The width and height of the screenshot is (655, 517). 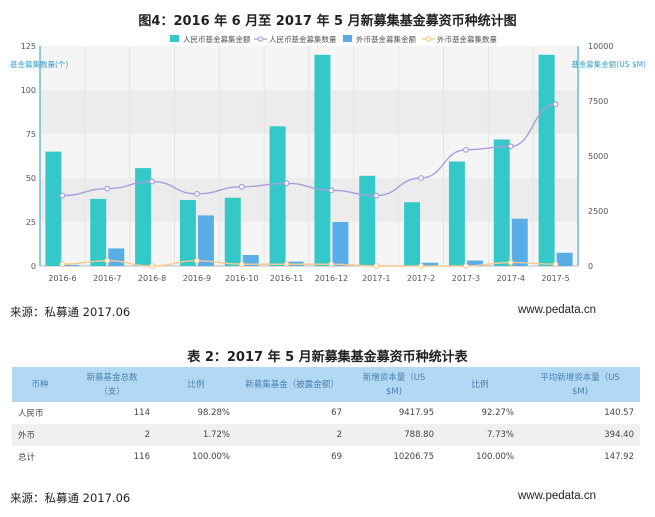 What do you see at coordinates (619, 413) in the screenshot?
I see `cell: 140.57` at bounding box center [619, 413].